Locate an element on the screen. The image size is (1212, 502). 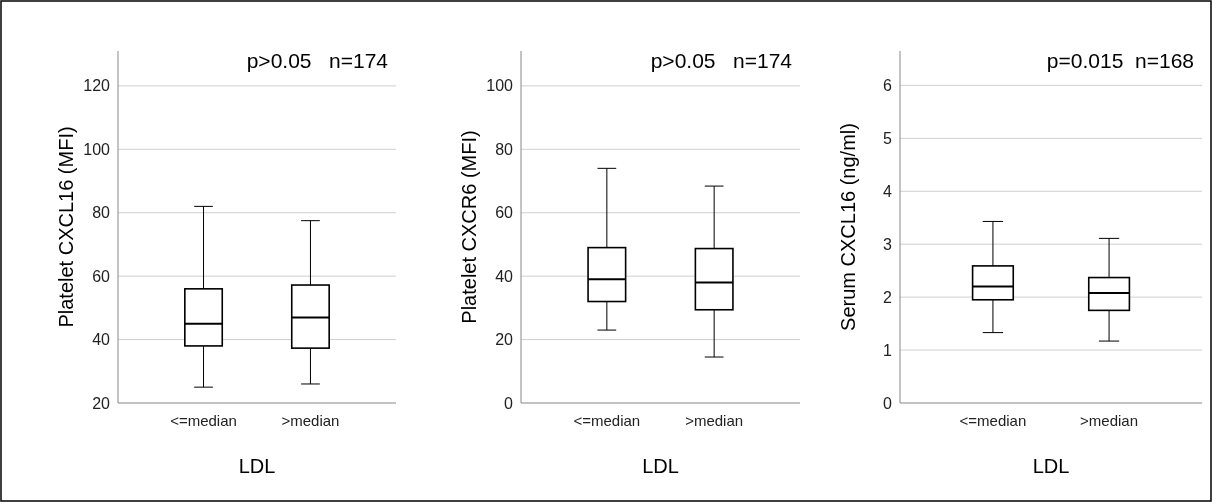
y-tick-label: 6 is located at coordinates (888, 86).